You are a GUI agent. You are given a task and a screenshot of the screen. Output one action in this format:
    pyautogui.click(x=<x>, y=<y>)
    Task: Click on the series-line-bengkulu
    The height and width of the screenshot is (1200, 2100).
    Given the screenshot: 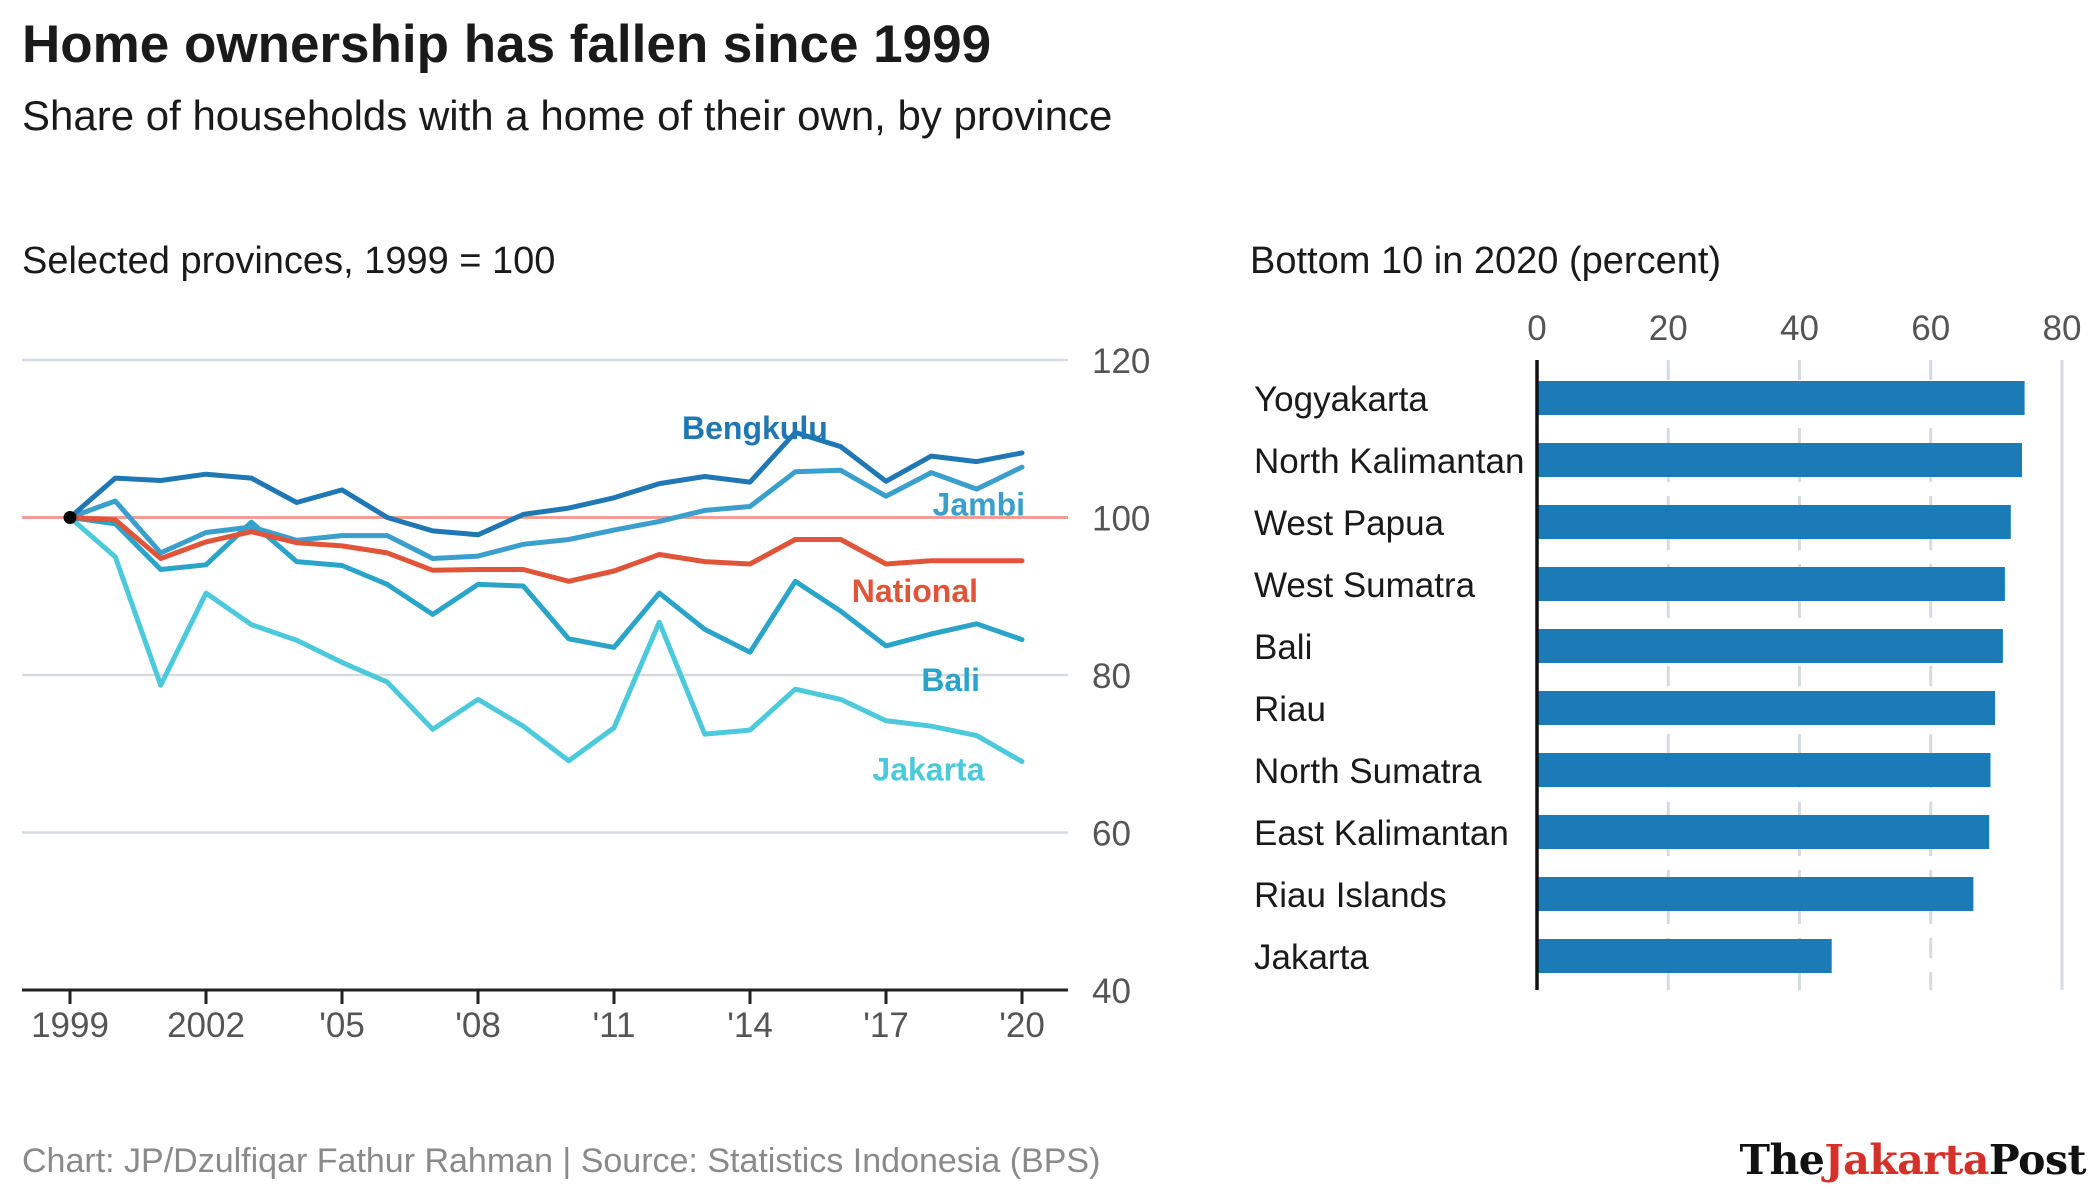 What is the action you would take?
    pyautogui.click(x=546, y=484)
    